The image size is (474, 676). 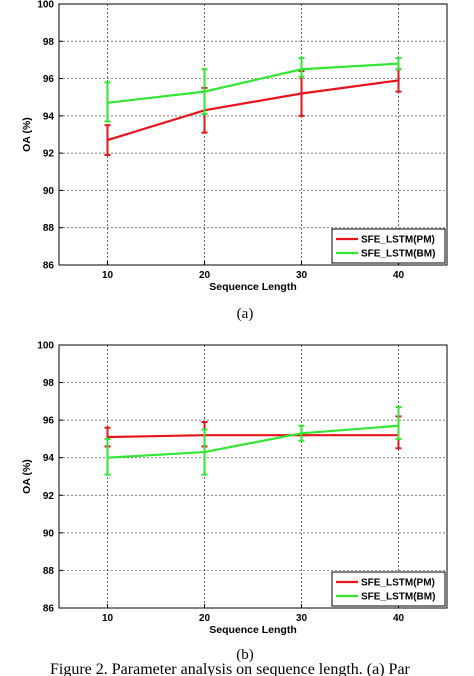 I want to click on subfigure-caption: (b), so click(x=245, y=655).